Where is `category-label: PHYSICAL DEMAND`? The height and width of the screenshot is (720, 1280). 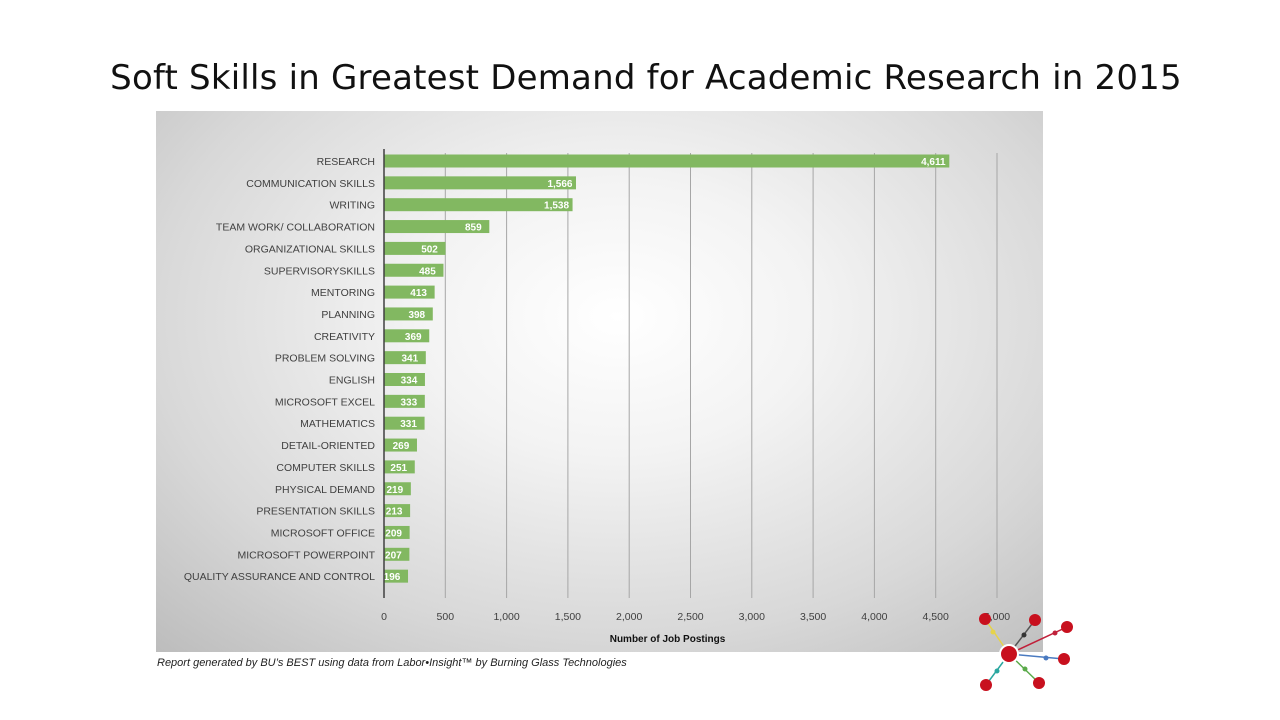
category-label: PHYSICAL DEMAND is located at coordinates (325, 490).